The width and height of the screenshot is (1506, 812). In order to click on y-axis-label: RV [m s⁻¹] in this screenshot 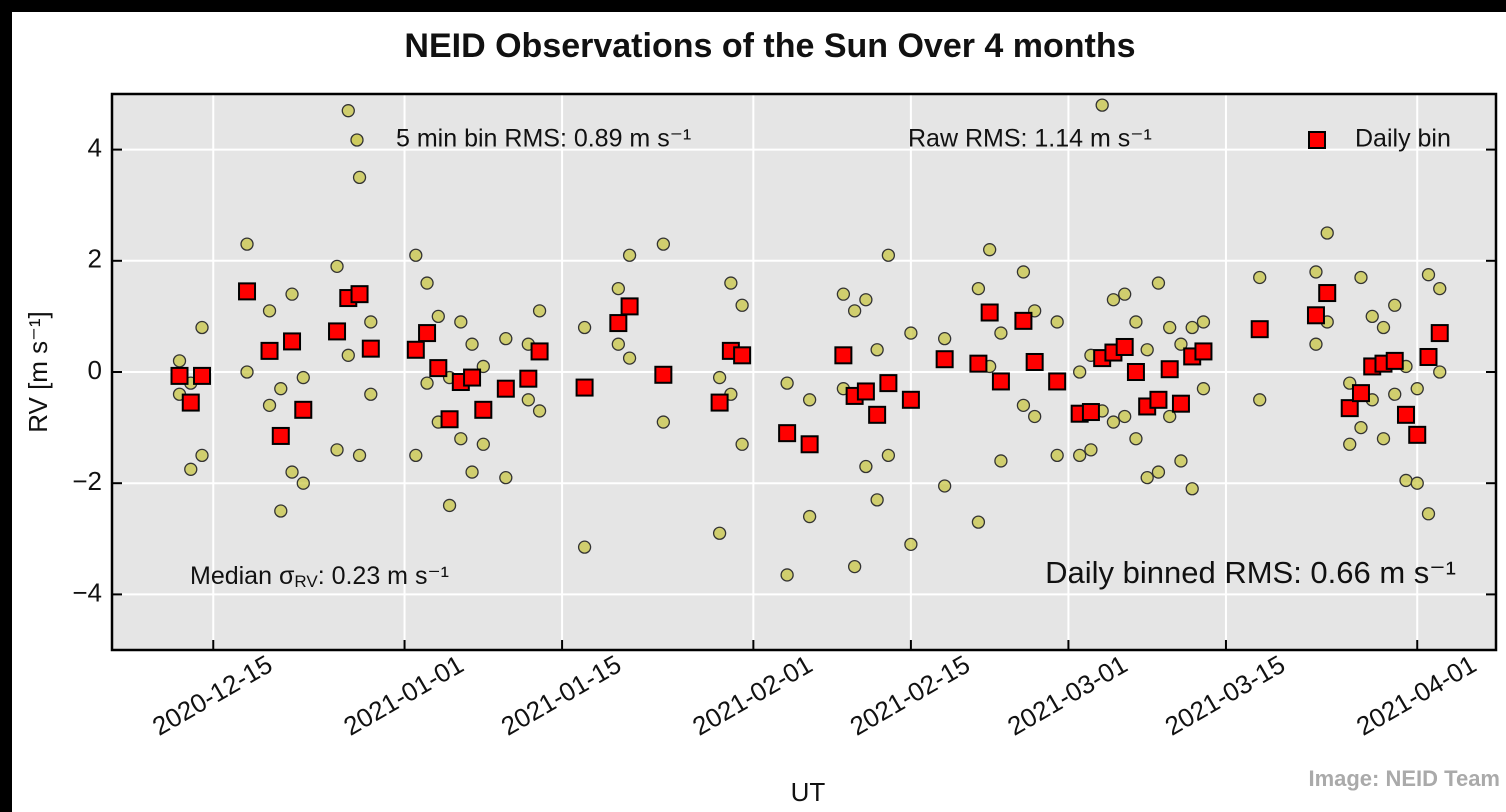, I will do `click(38, 372)`.